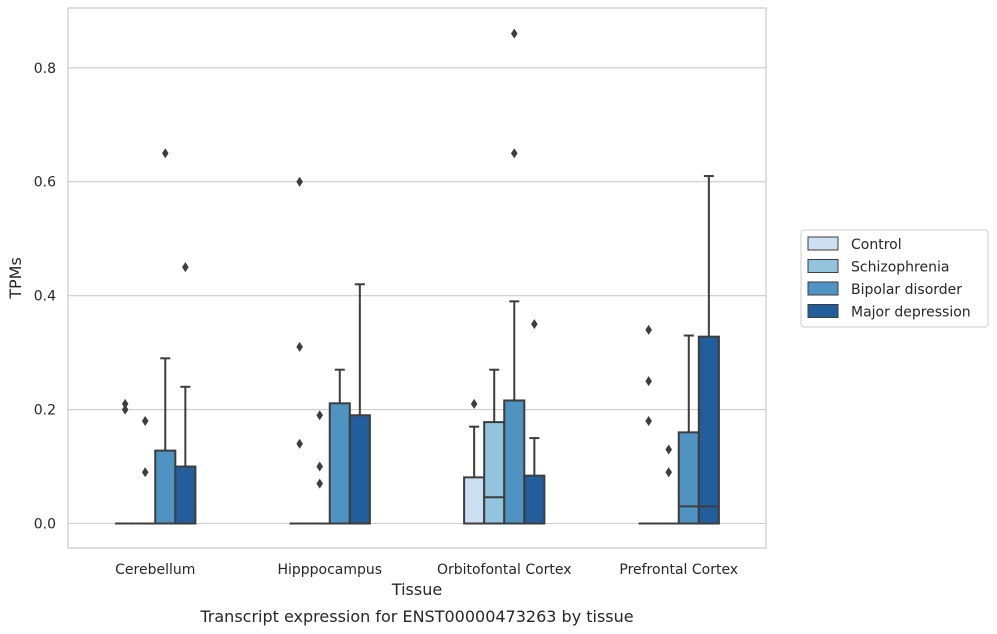 The width and height of the screenshot is (997, 634). What do you see at coordinates (45, 183) in the screenshot?
I see `y-tick-label: 0.6` at bounding box center [45, 183].